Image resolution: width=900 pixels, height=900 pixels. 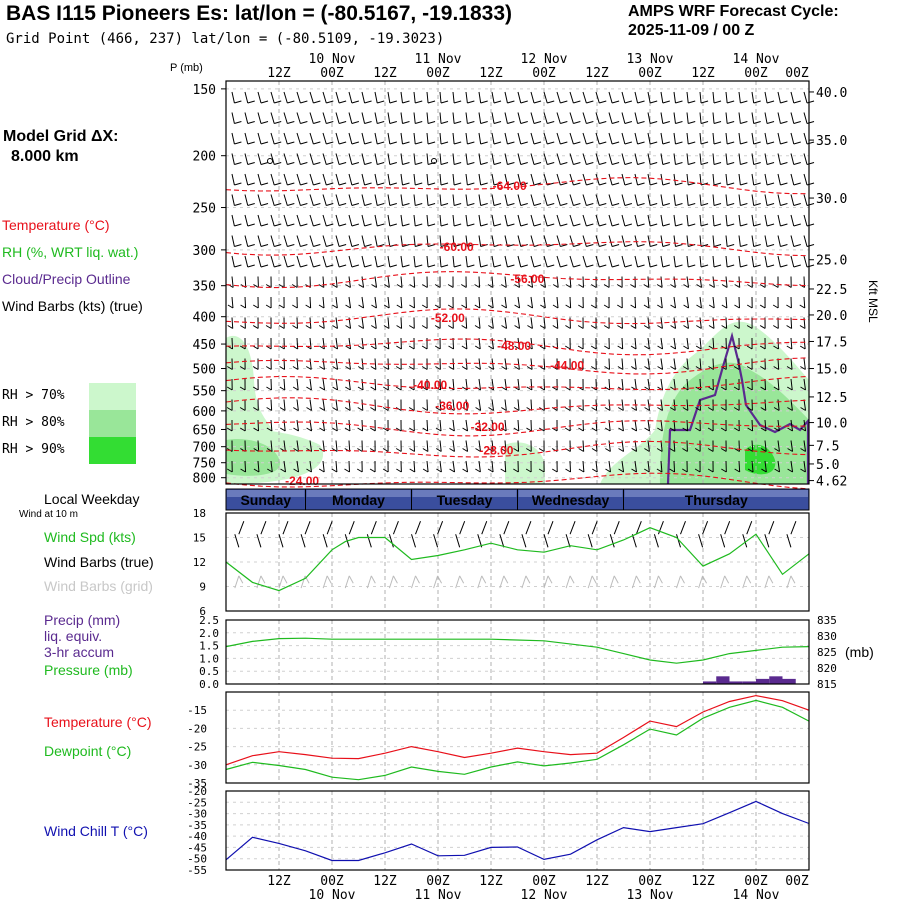 I want to click on precip-ytick-2.5: 2.5, so click(x=209, y=620).